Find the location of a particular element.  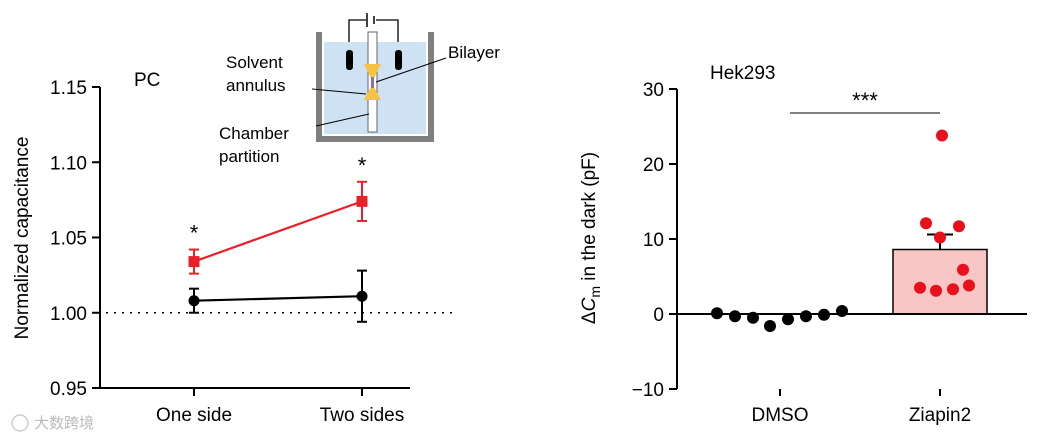

right-y-tick-label: 10 is located at coordinates (653, 240).